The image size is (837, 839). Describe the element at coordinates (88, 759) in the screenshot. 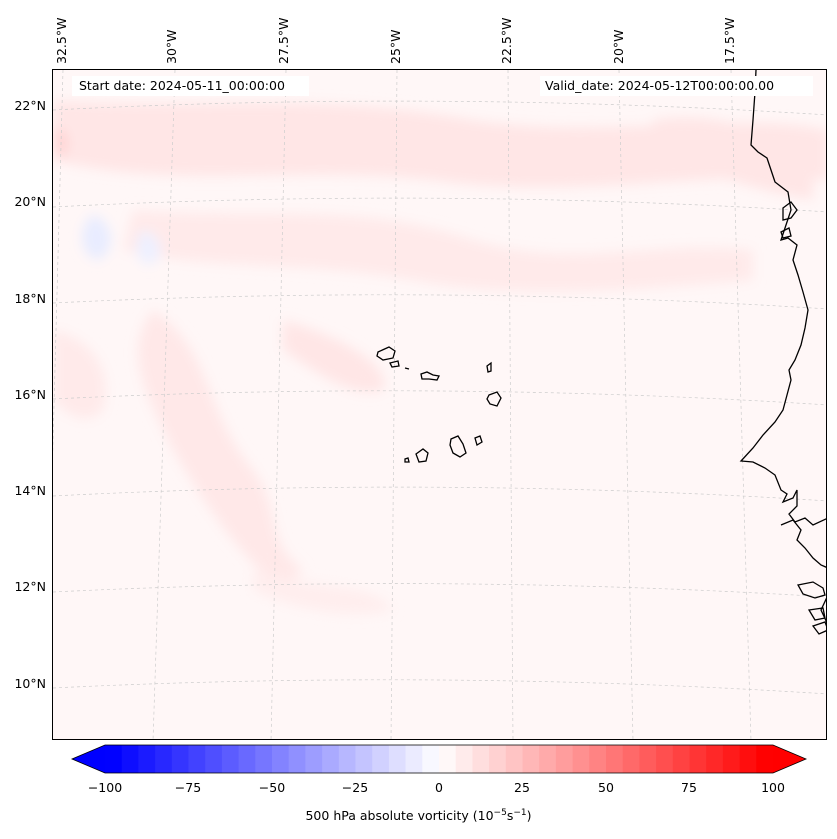

I see `colorbar-extend-min` at that location.